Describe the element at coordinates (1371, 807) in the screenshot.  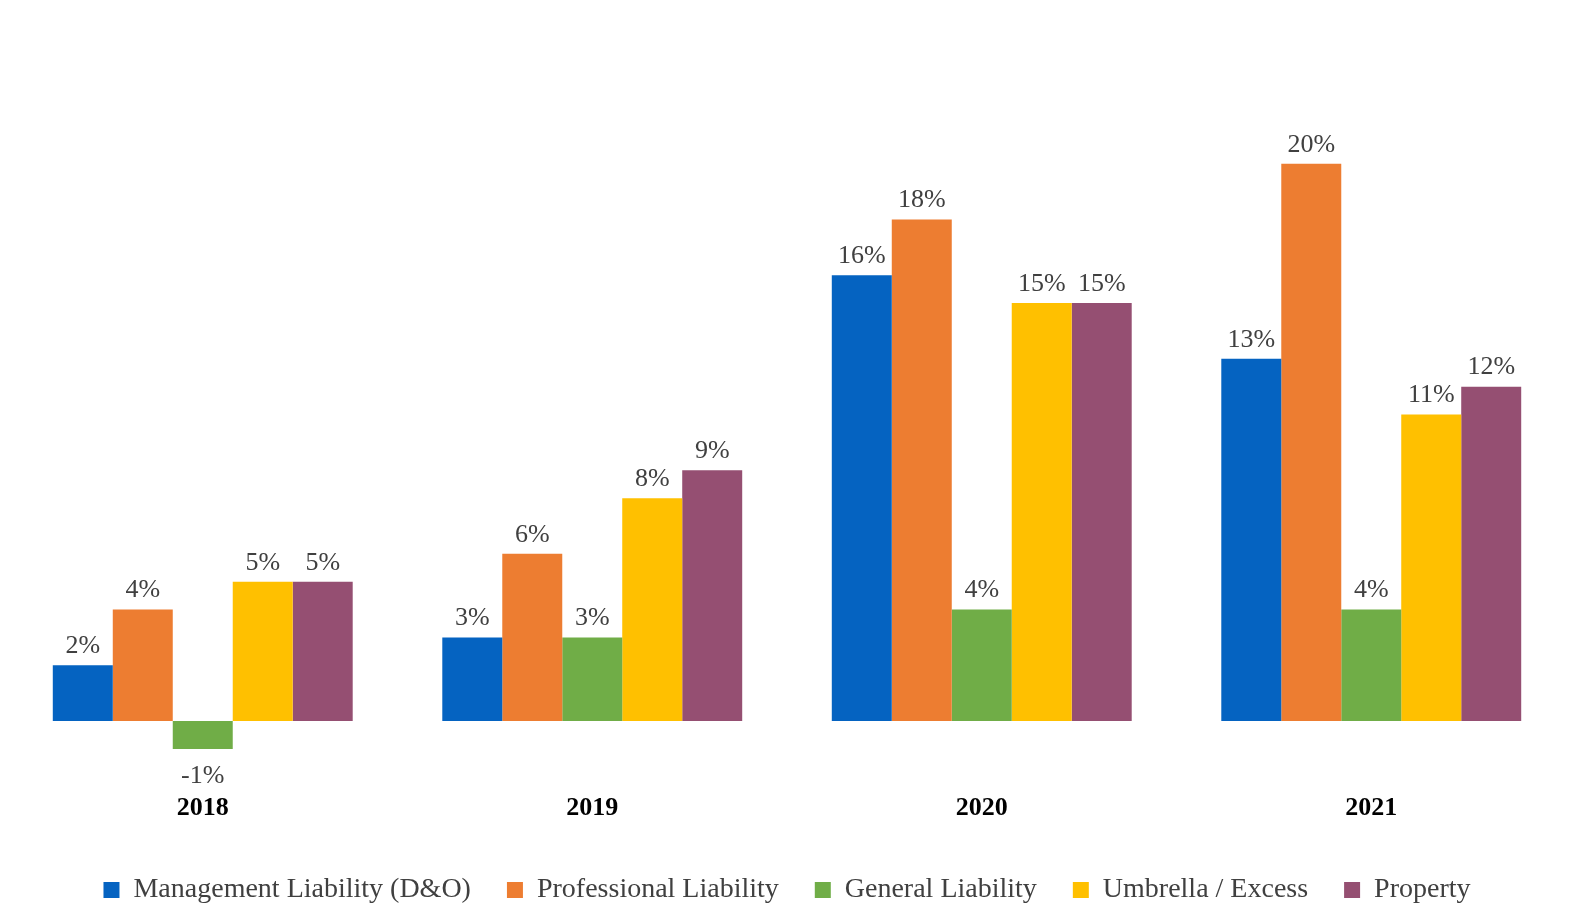
I see `x-tick-label: 2021` at that location.